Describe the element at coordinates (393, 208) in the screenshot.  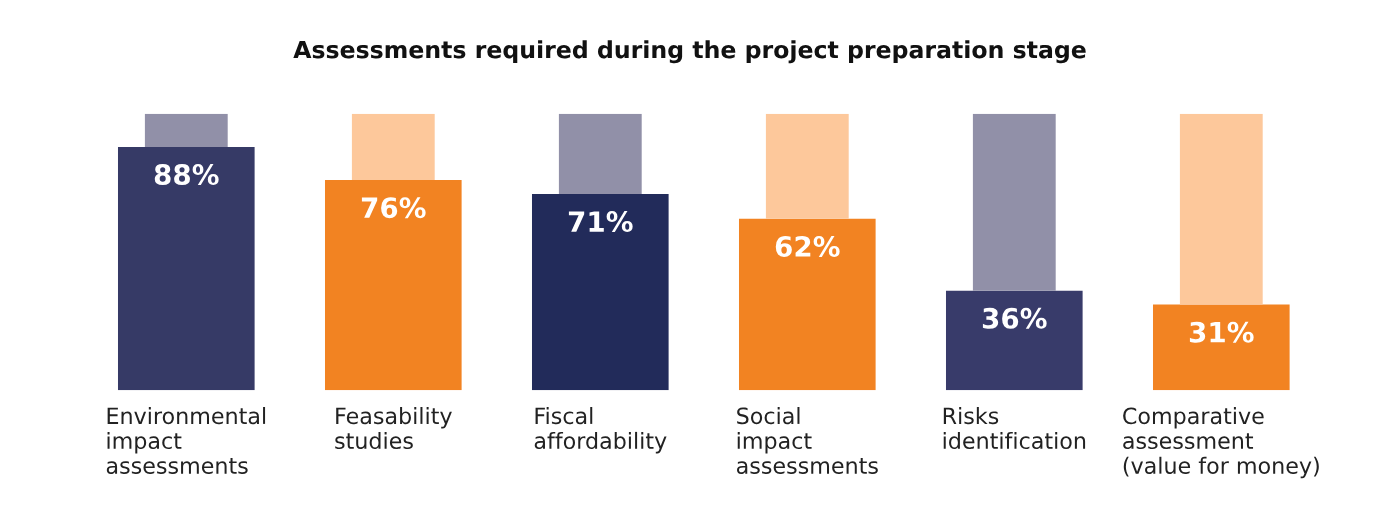
I see `data-label: 76%` at that location.